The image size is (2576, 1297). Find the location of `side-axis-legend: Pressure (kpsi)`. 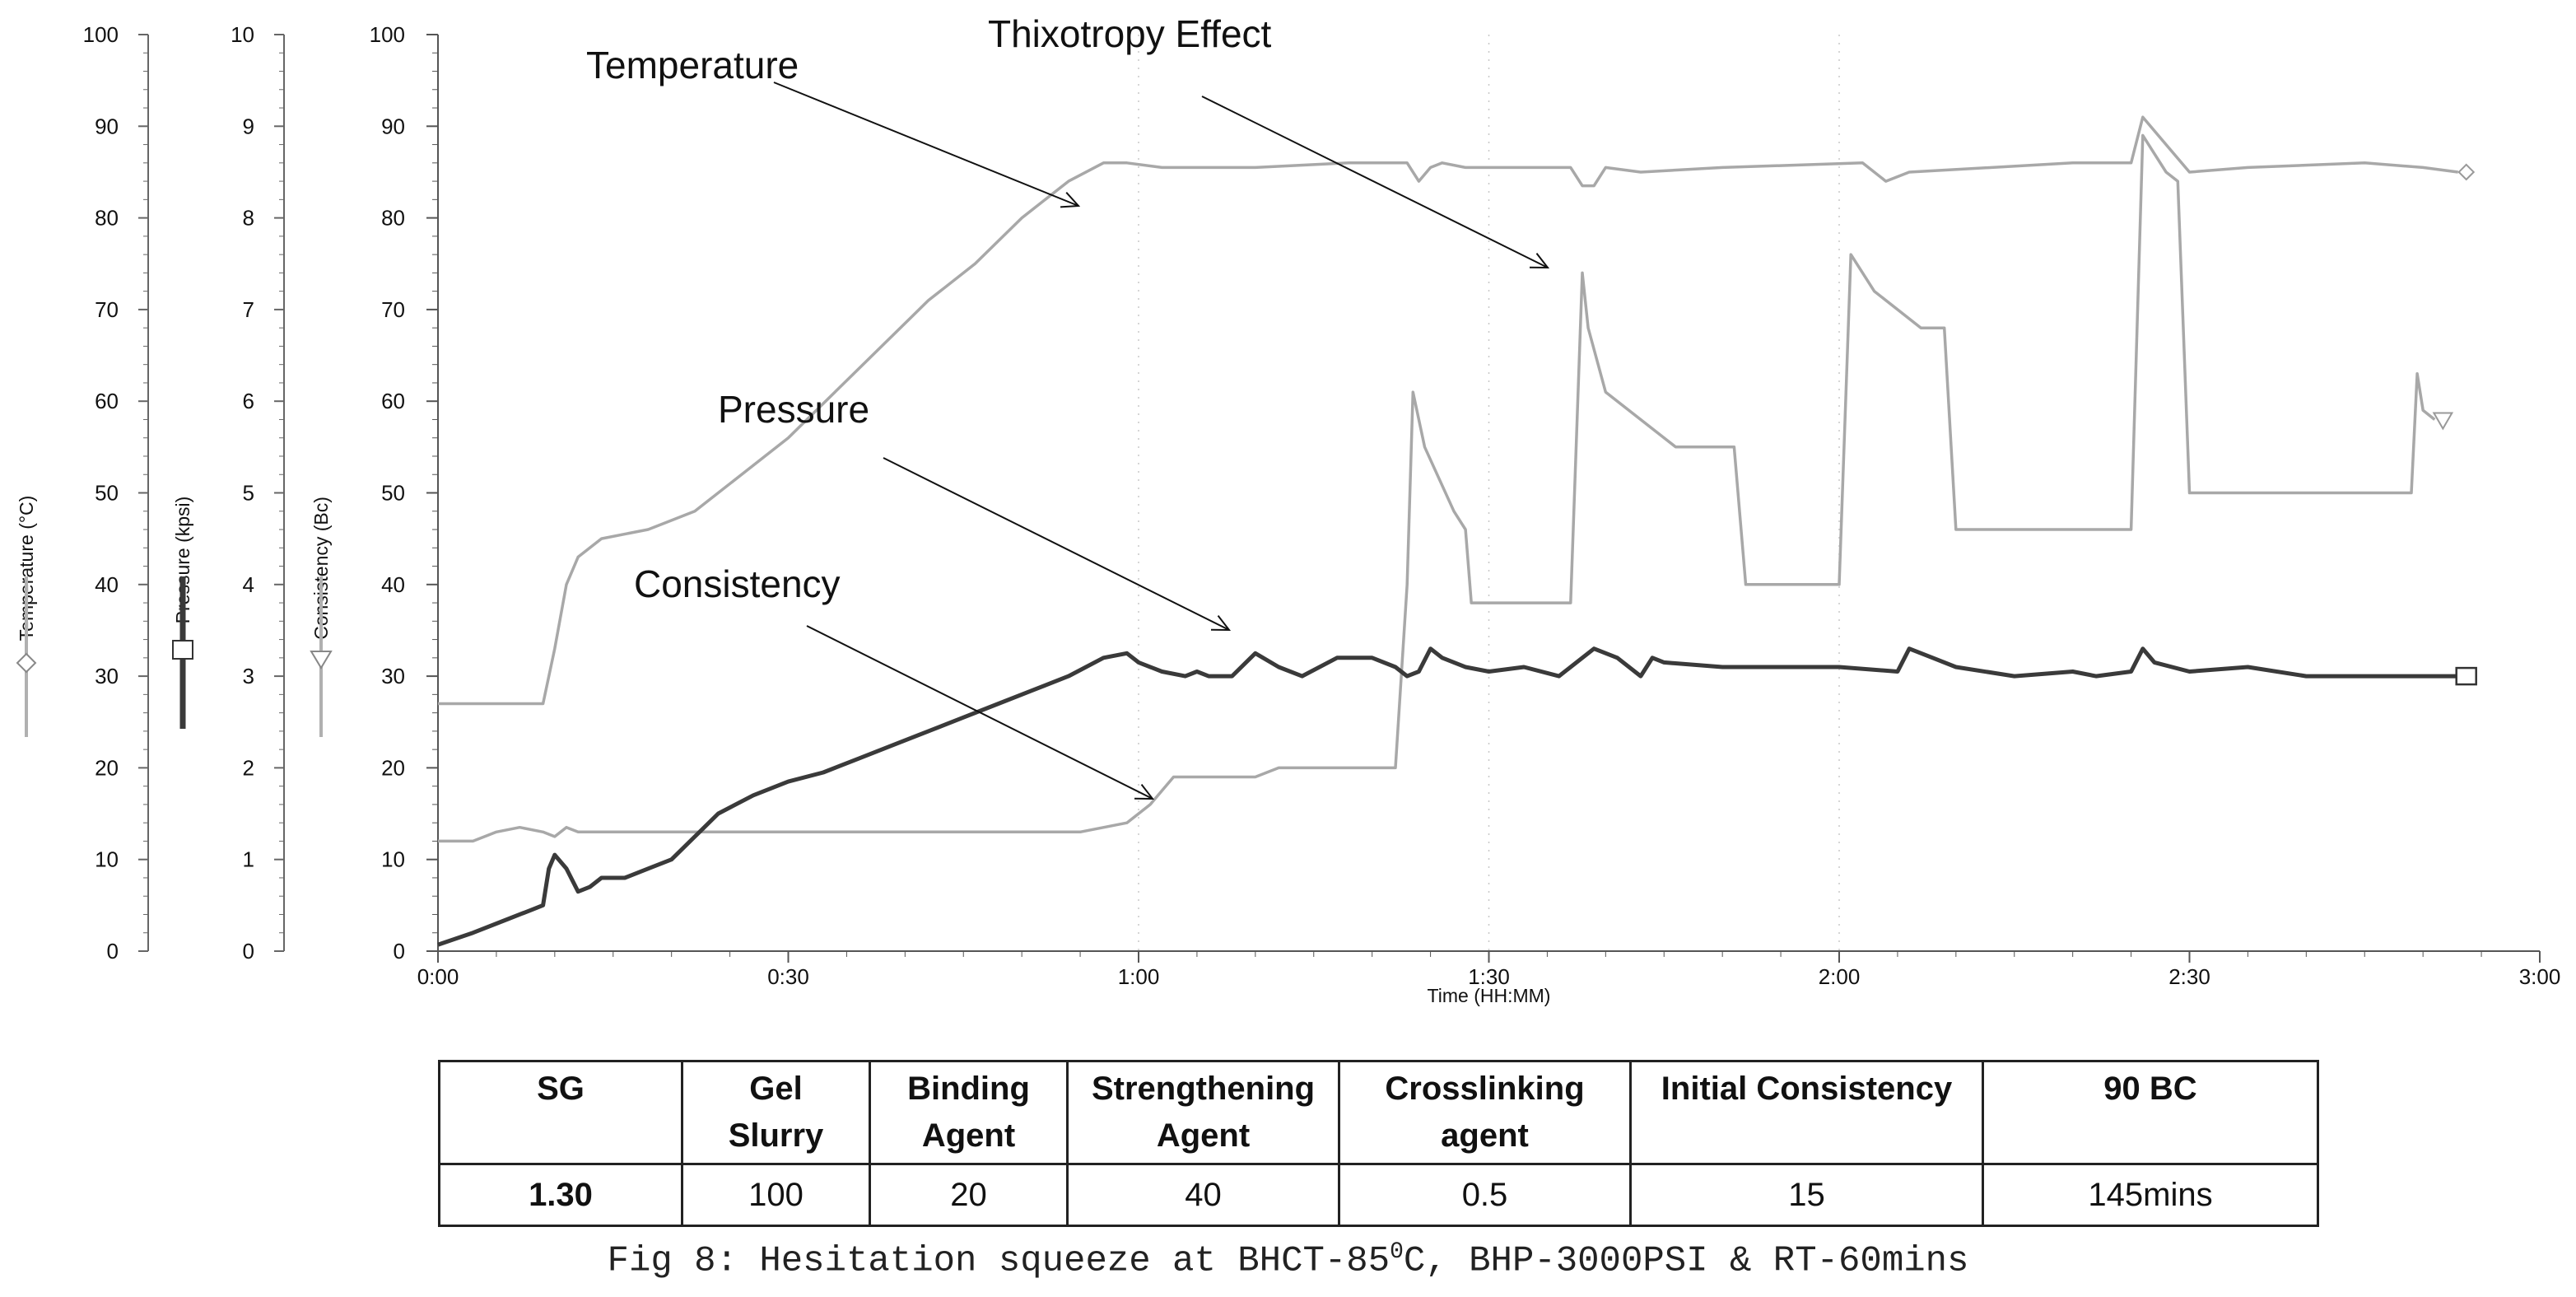

side-axis-legend: Pressure (kpsi) is located at coordinates (182, 613).